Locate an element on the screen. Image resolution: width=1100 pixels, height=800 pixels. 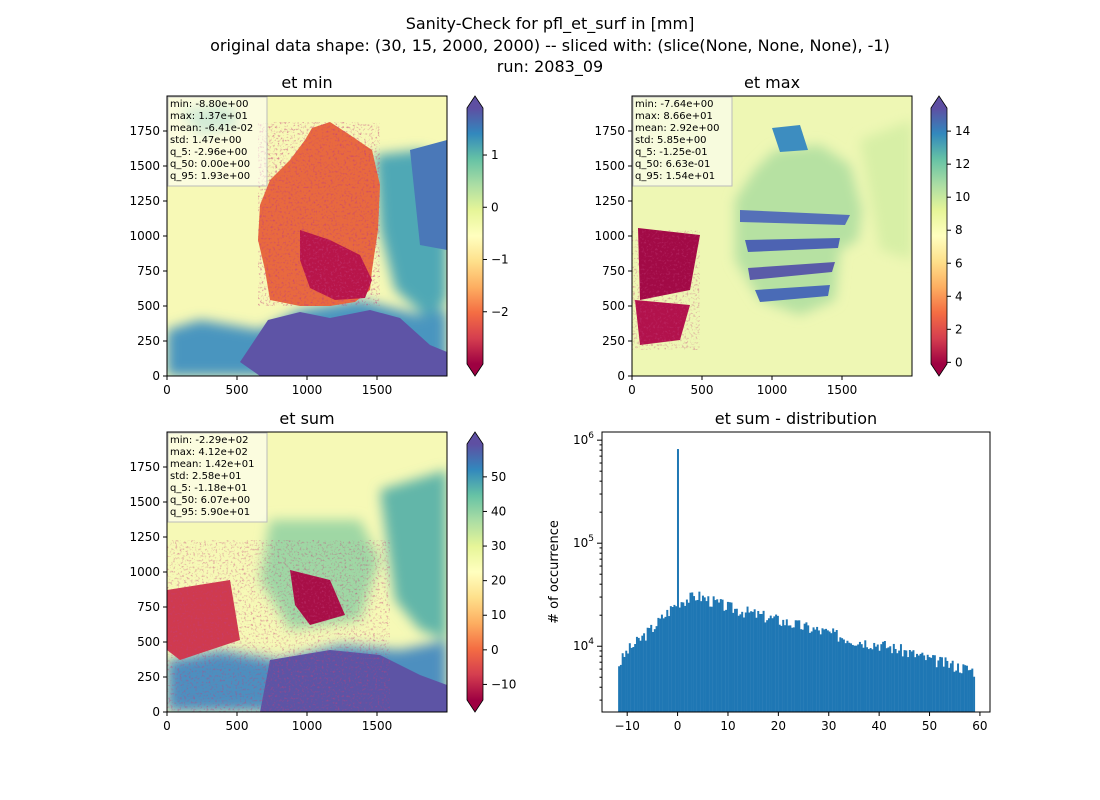
panel-title: et sum - distribution is located at coordinates (796, 418).